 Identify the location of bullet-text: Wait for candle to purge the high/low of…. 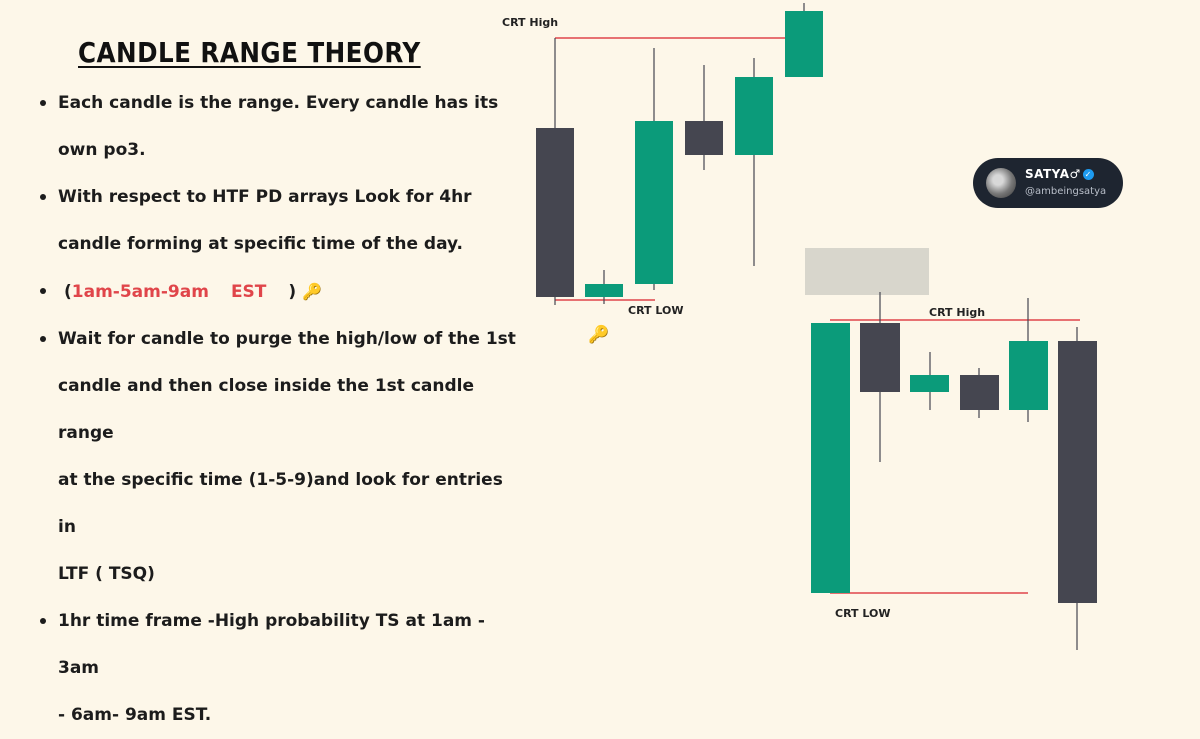
(287, 339).